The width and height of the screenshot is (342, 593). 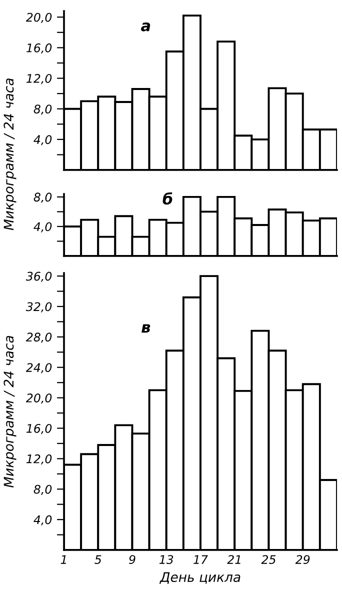 I want to click on annotation: б, so click(x=167, y=198).